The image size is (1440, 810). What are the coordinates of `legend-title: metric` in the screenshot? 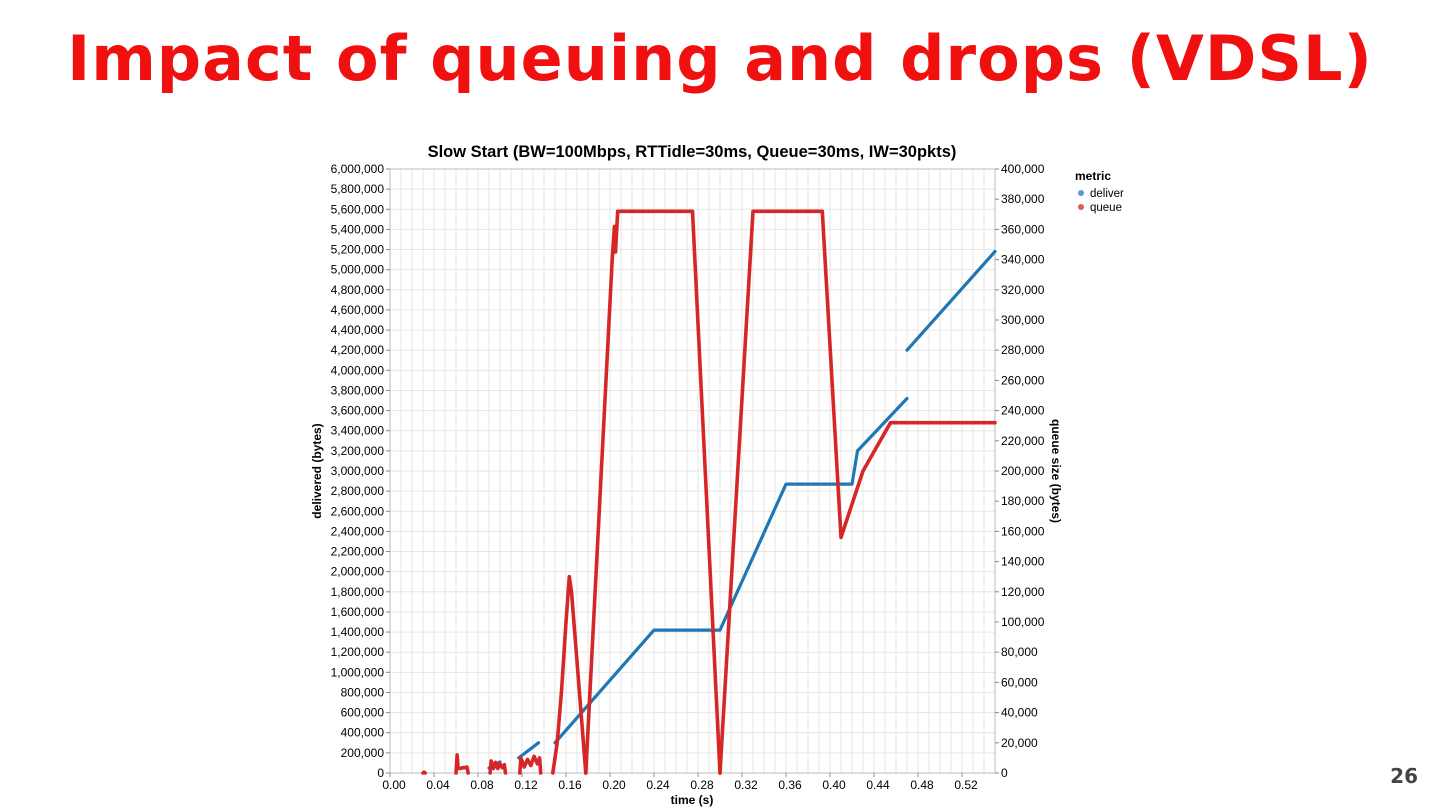 It's located at (1093, 176).